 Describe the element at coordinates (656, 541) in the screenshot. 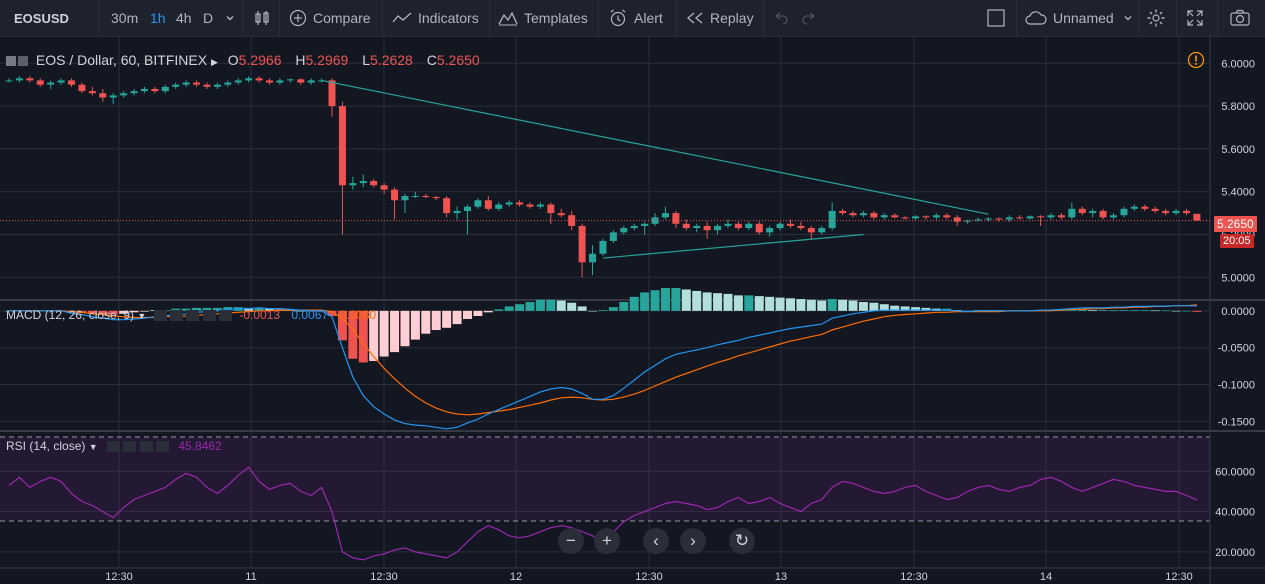

I see `scroll-left-button: ‹` at that location.